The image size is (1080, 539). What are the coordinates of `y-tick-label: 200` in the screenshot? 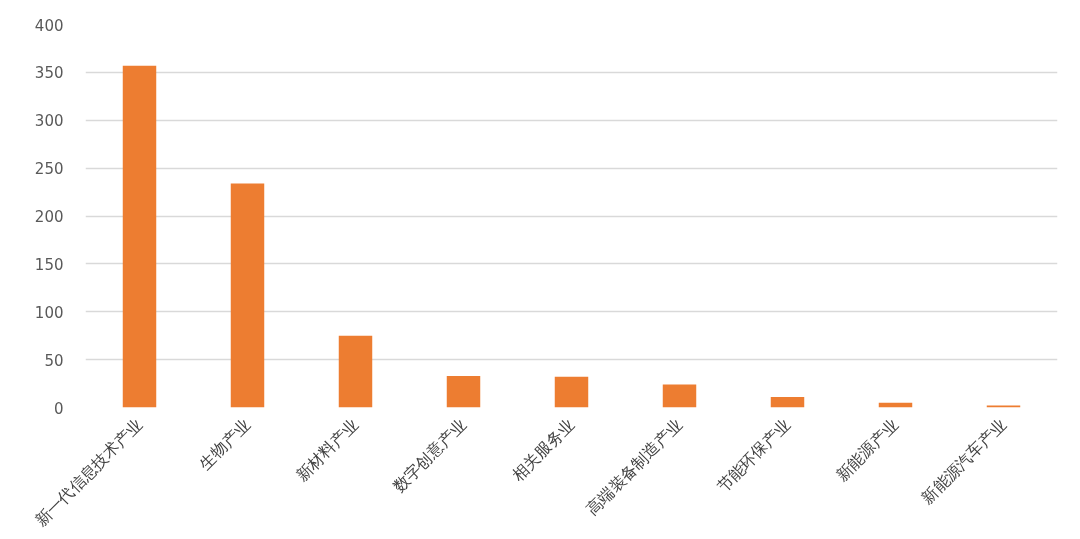 It's located at (49, 217).